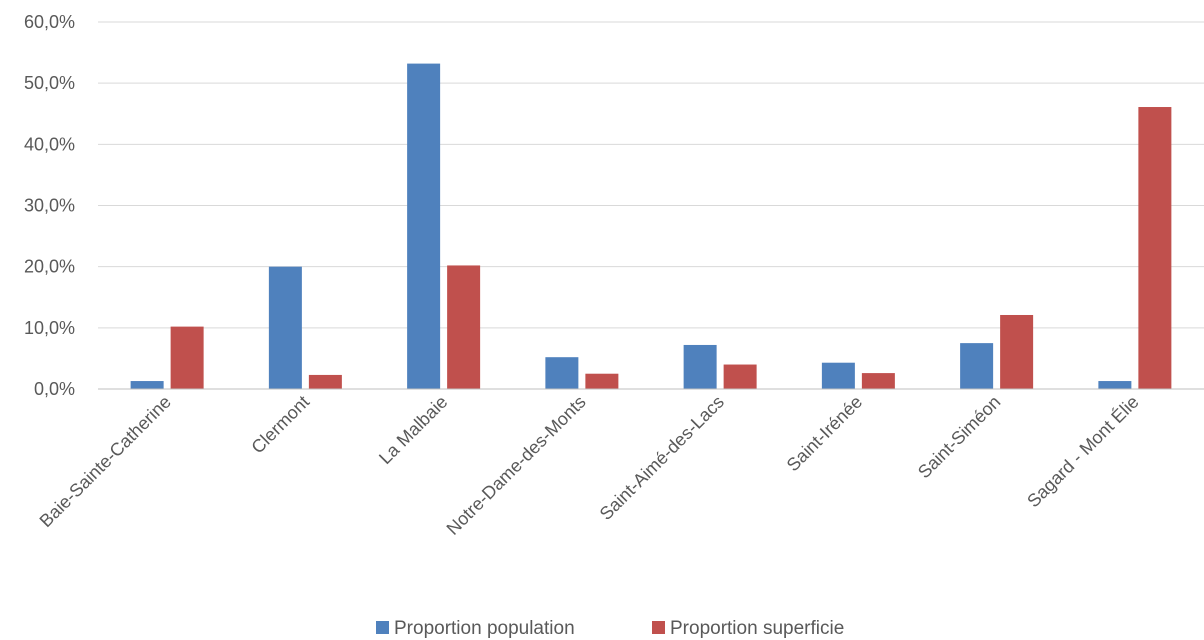 The image size is (1204, 640). What do you see at coordinates (49, 144) in the screenshot?
I see `y-tick-label: 40,0%` at bounding box center [49, 144].